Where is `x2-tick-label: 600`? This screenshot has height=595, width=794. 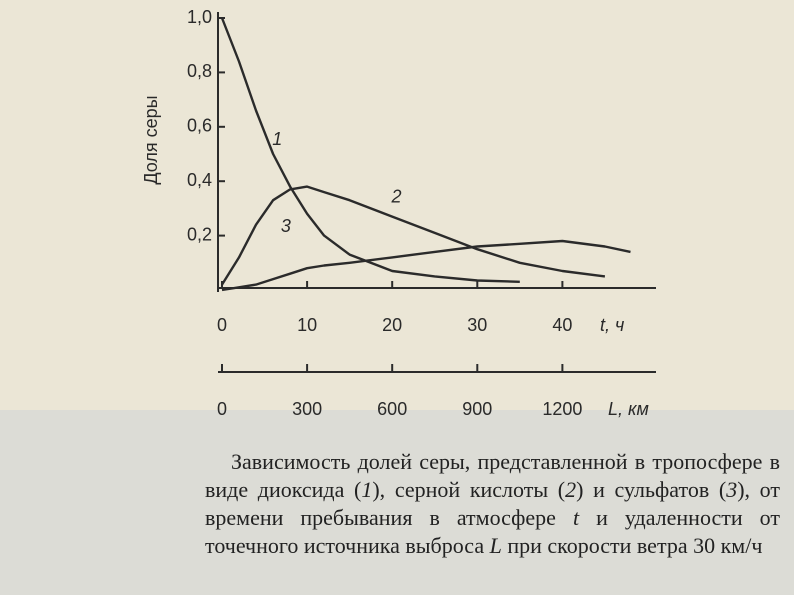 x2-tick-label: 600 is located at coordinates (392, 409).